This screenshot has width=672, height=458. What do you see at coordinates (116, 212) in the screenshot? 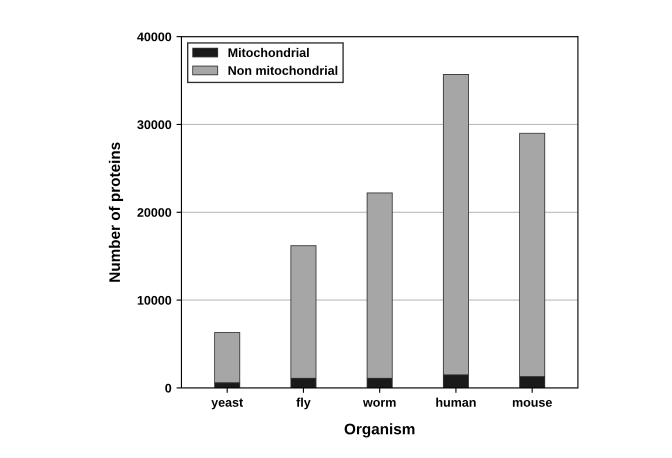
I see `y-axis-title: Number of proteins` at bounding box center [116, 212].